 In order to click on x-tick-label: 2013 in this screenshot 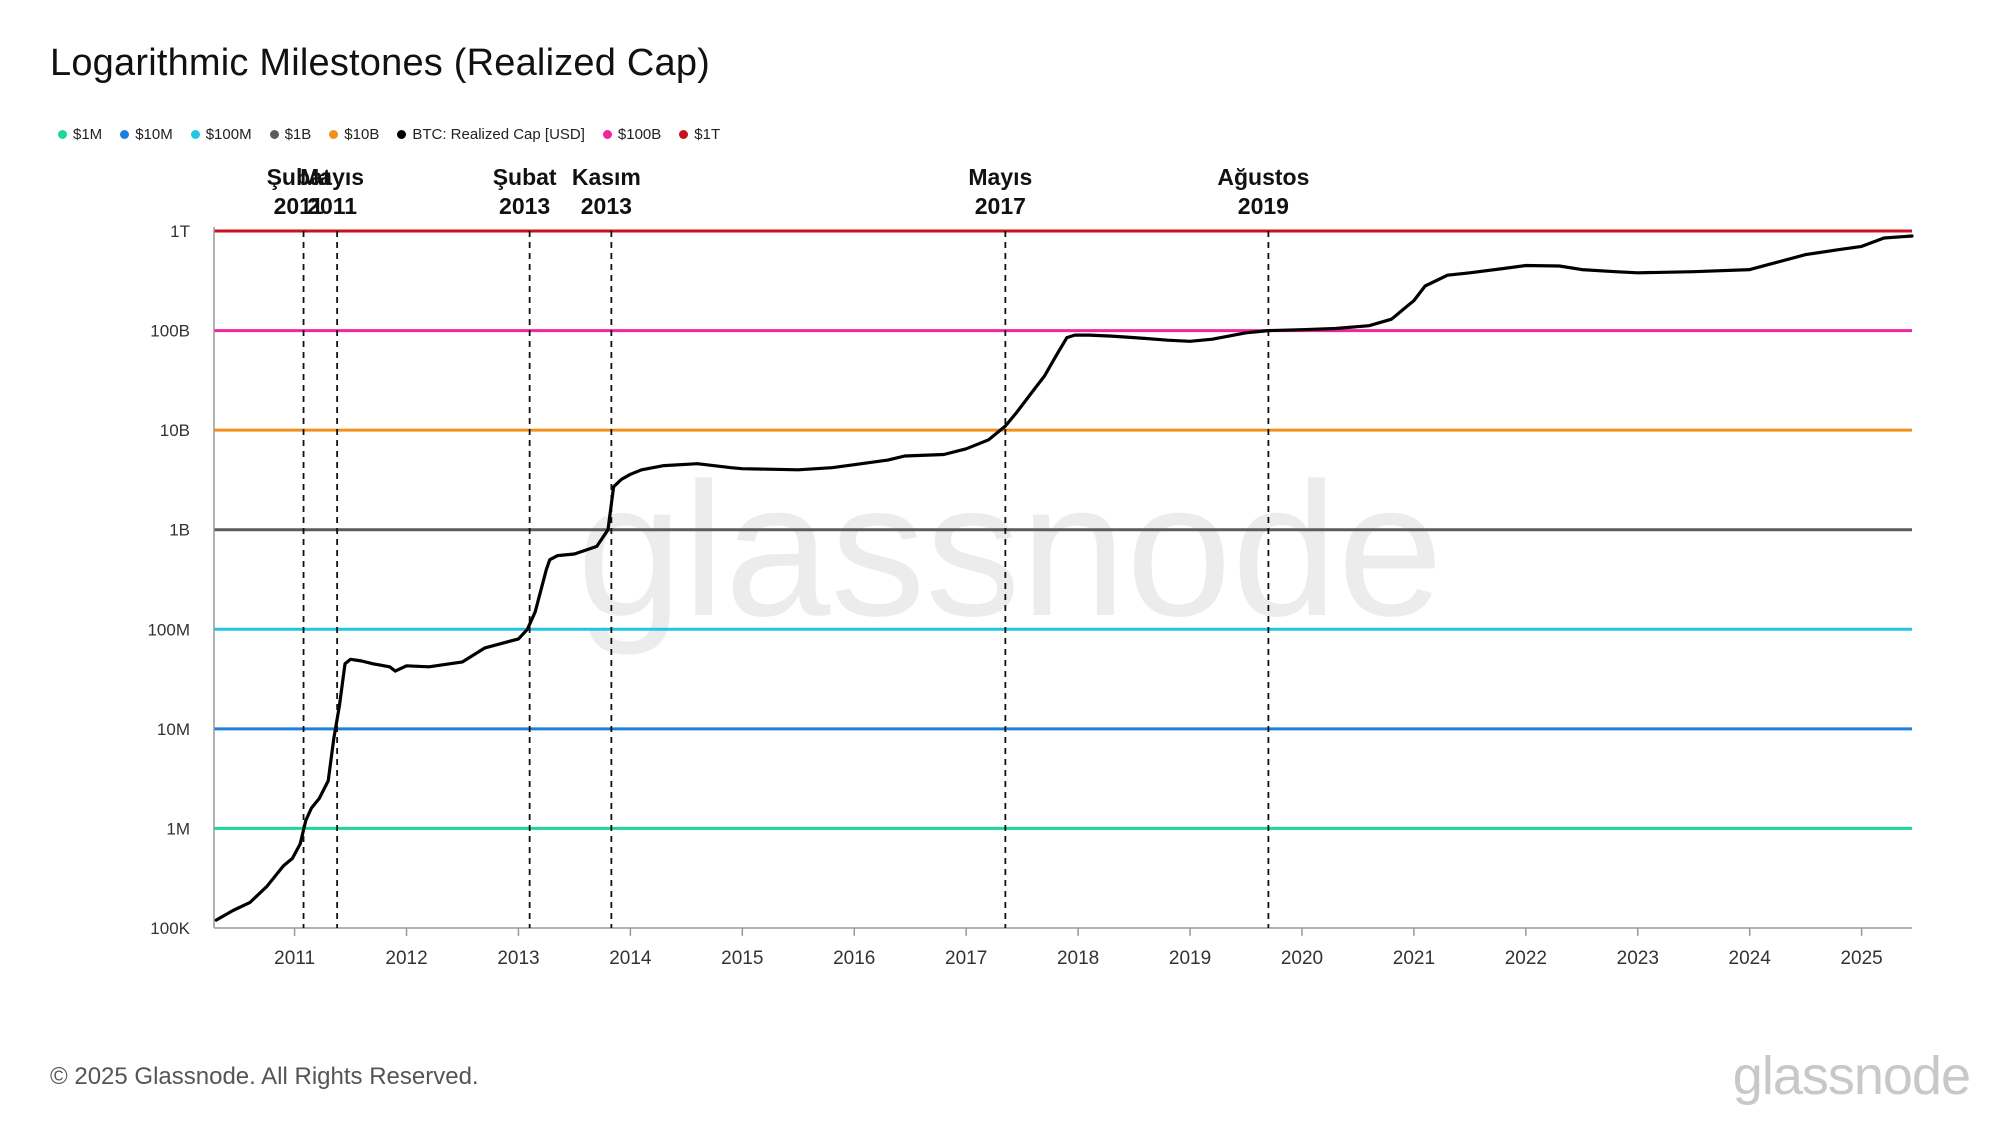, I will do `click(518, 958)`.